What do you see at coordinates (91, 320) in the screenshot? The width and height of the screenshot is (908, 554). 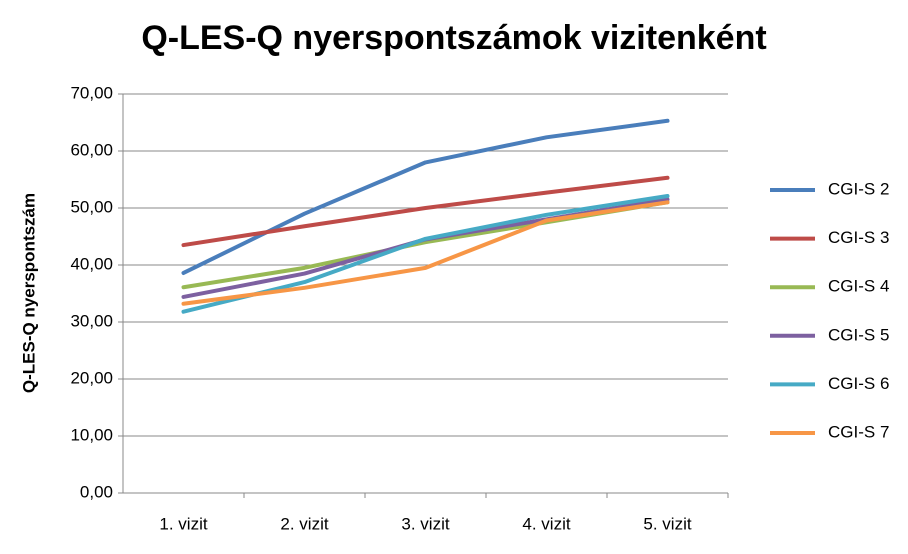 I see `y-tick-label: 30,00` at bounding box center [91, 320].